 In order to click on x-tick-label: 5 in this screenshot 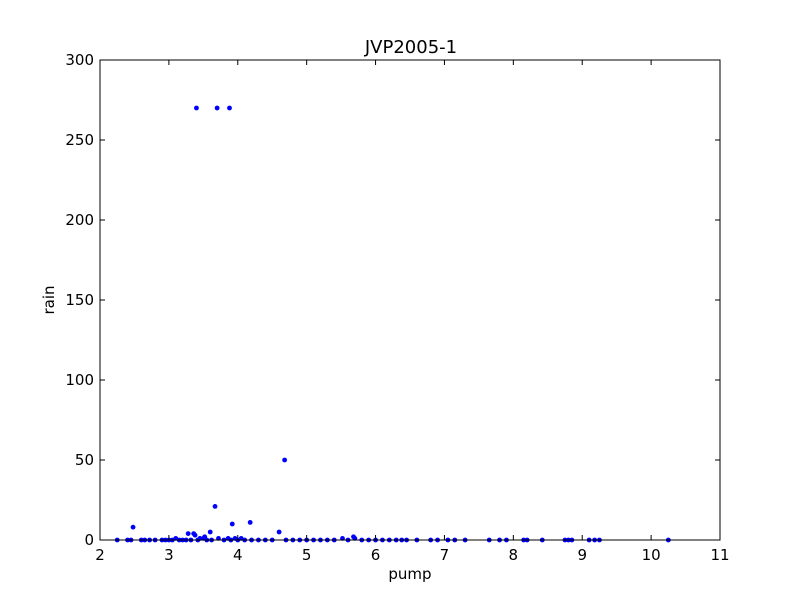, I will do `click(307, 555)`.